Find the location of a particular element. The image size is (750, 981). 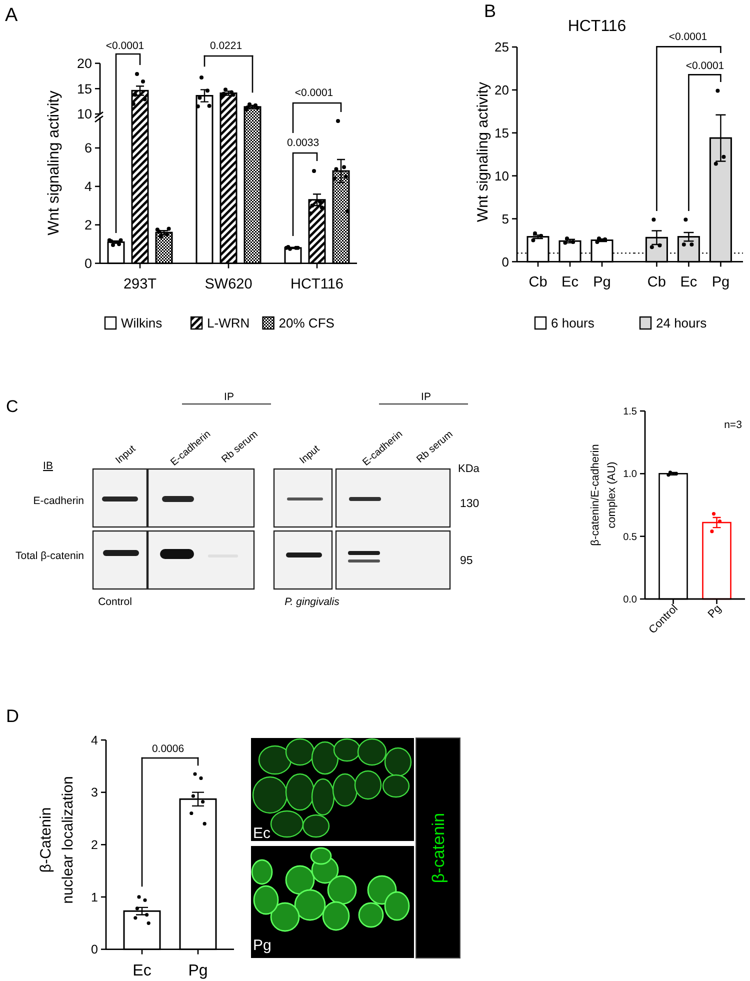

text: Ec is located at coordinates (262, 833).